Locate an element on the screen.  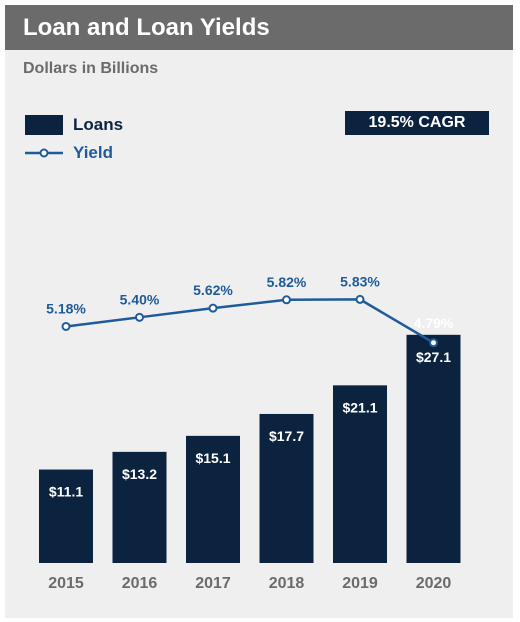
x-tick-label-2015: 2015 is located at coordinates (66, 583).